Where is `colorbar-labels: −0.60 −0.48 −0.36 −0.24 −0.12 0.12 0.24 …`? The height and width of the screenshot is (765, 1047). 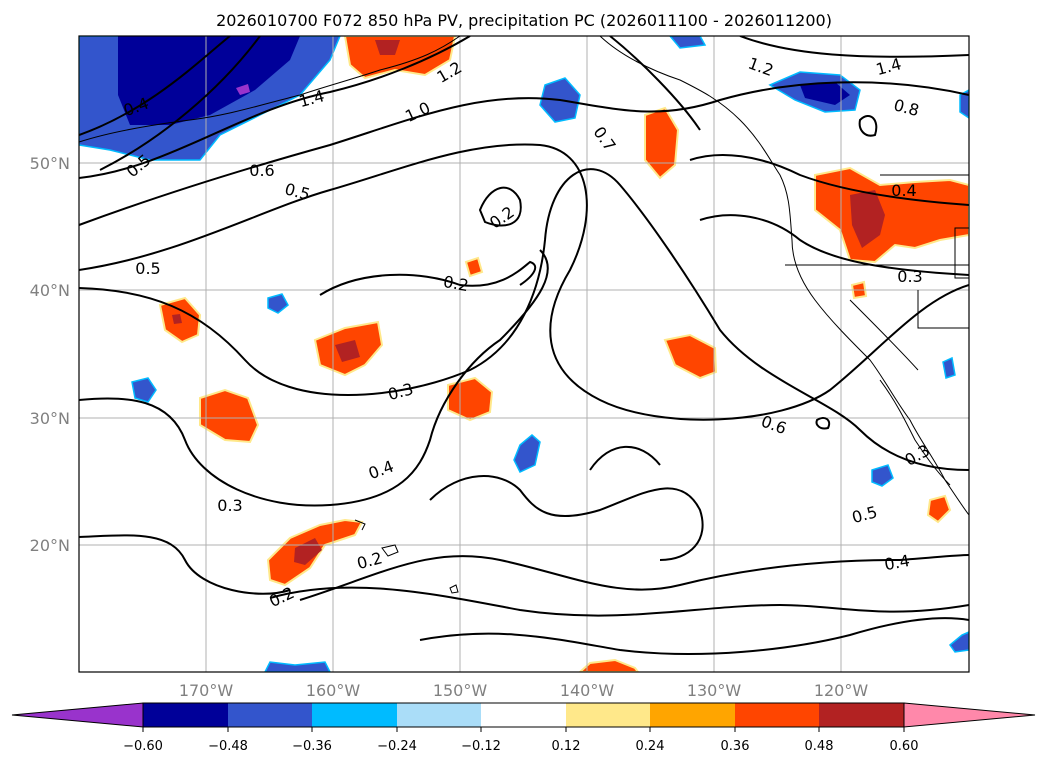 colorbar-labels: −0.60 −0.48 −0.36 −0.24 −0.12 0.12 0.24 … is located at coordinates (520, 746).